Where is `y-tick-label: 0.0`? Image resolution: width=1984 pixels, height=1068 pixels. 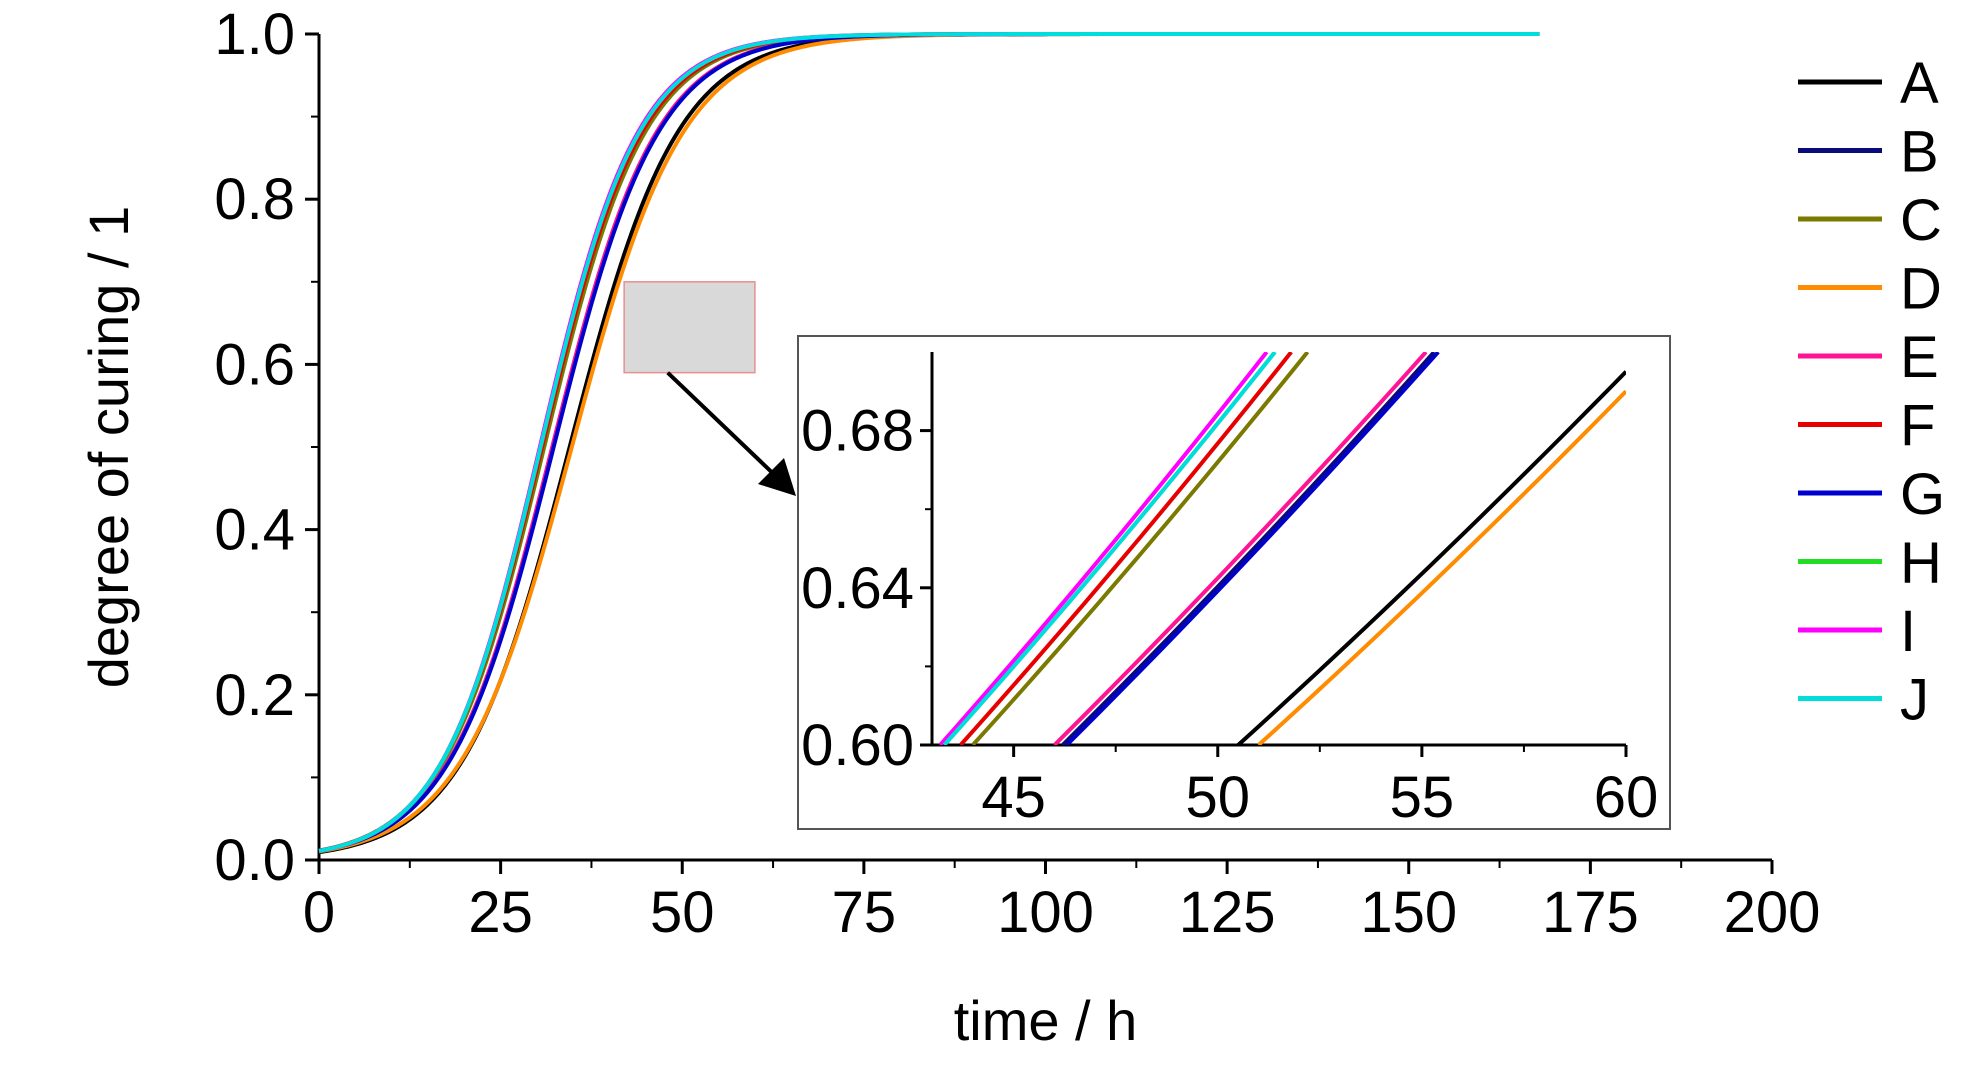
y-tick-label: 0.0 is located at coordinates (254, 860).